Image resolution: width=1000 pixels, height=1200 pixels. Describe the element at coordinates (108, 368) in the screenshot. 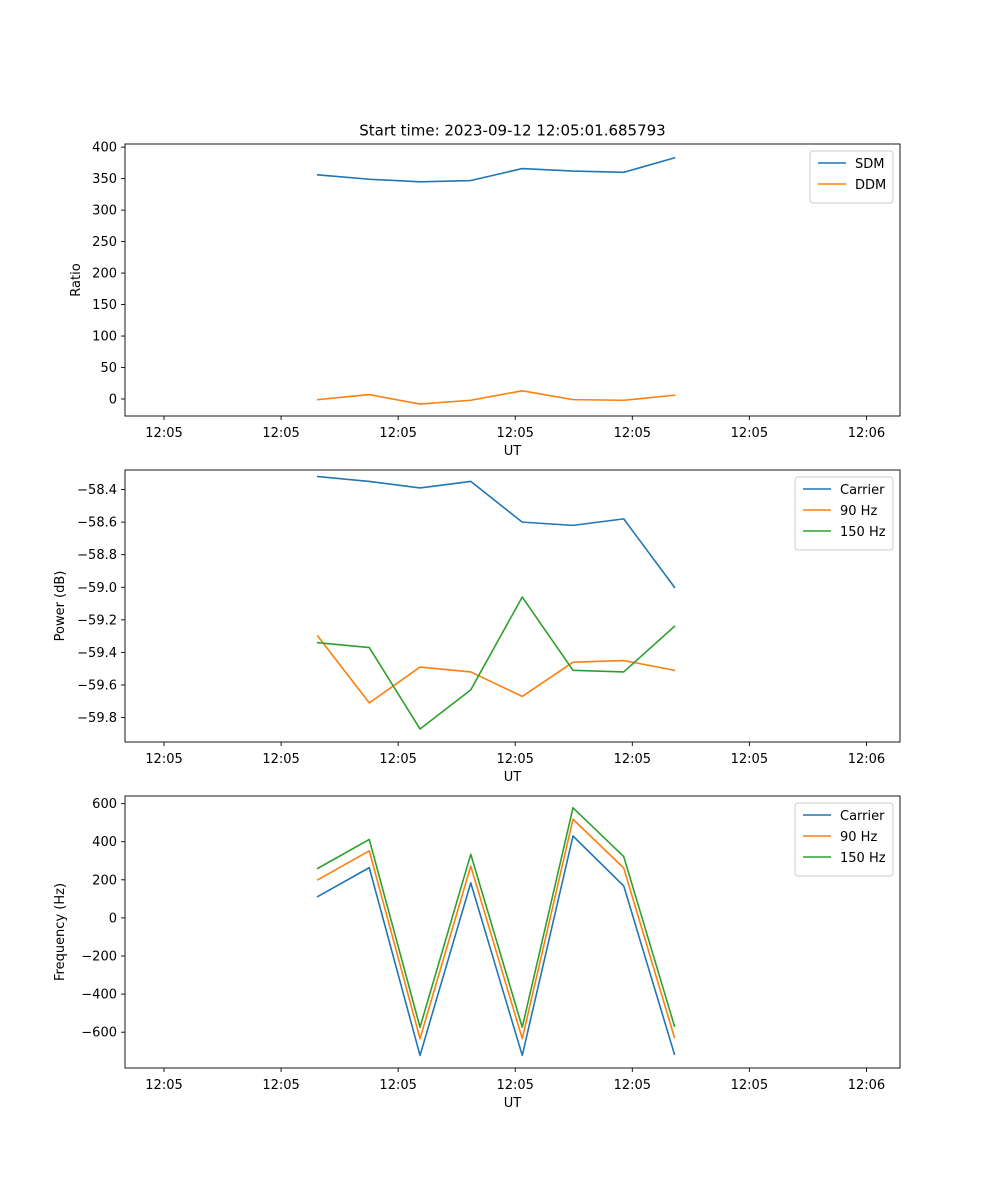

I see `y-tick-label: 50` at that location.